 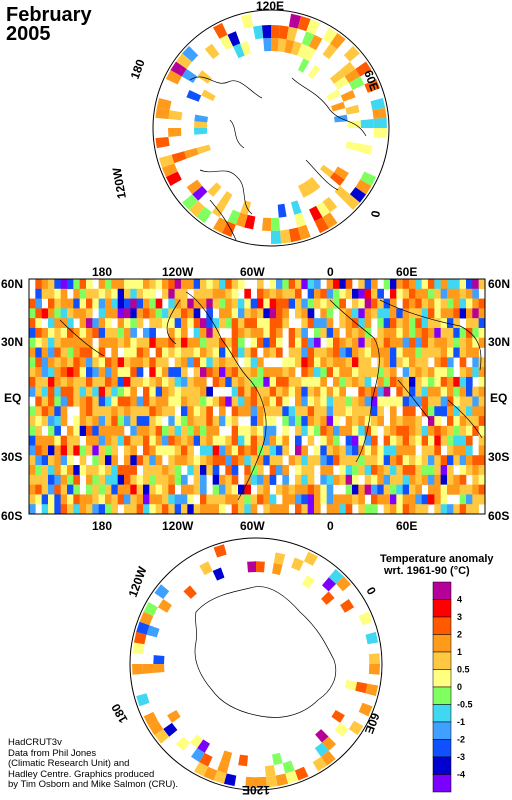 What do you see at coordinates (11, 457) in the screenshot?
I see `left-lat-label: 30S` at bounding box center [11, 457].